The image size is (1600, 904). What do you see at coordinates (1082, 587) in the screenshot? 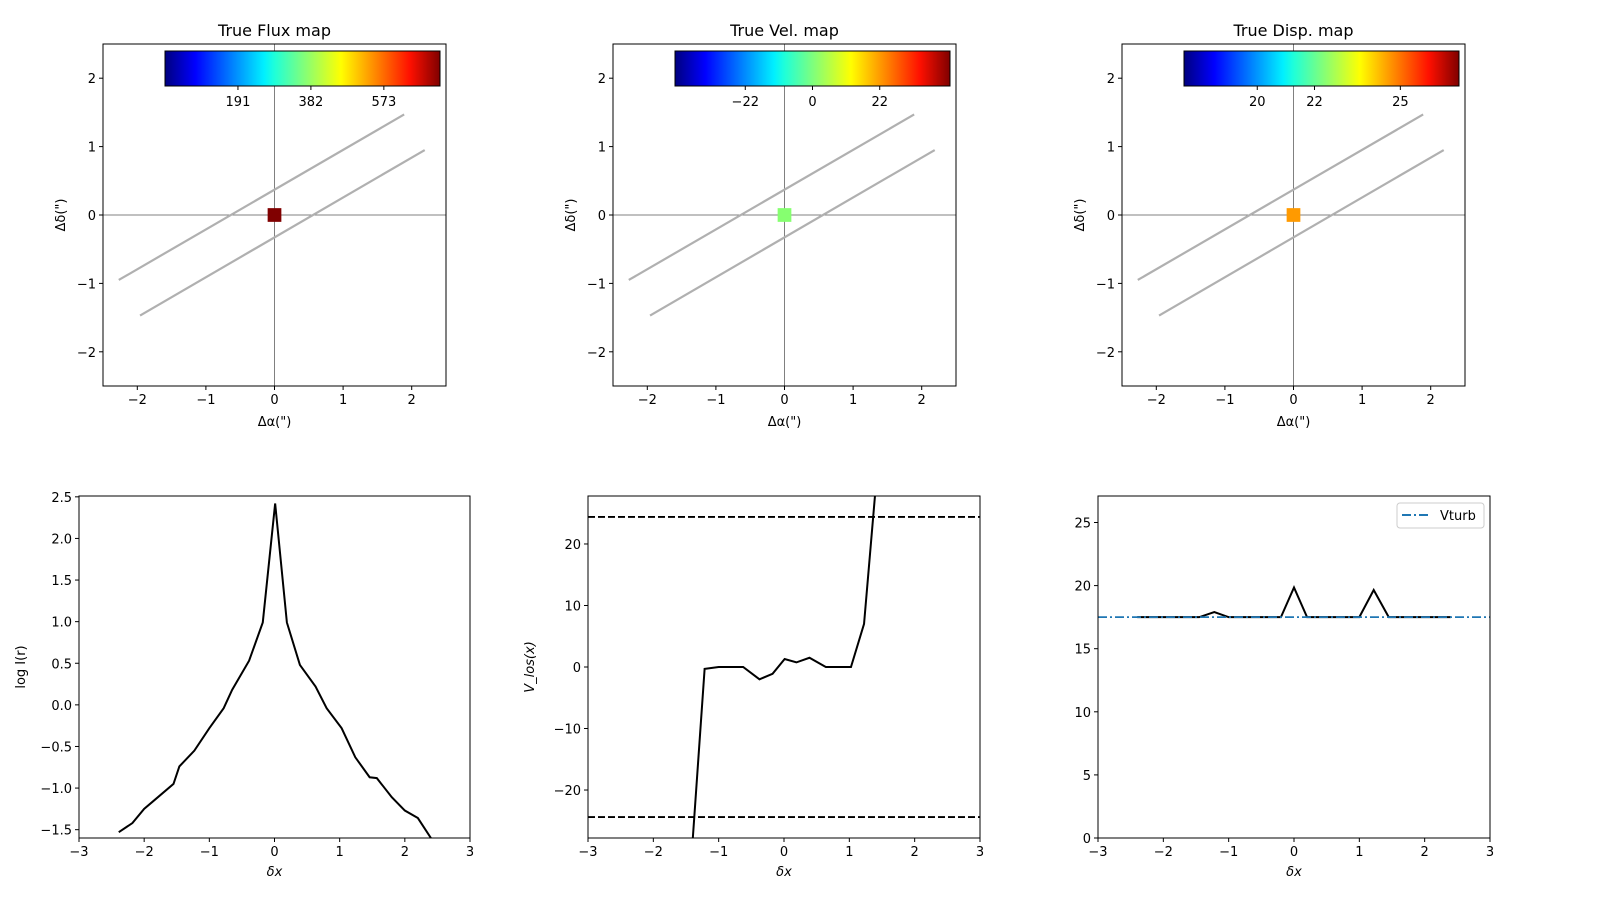
I see `y-tick-label: 20` at bounding box center [1082, 587].